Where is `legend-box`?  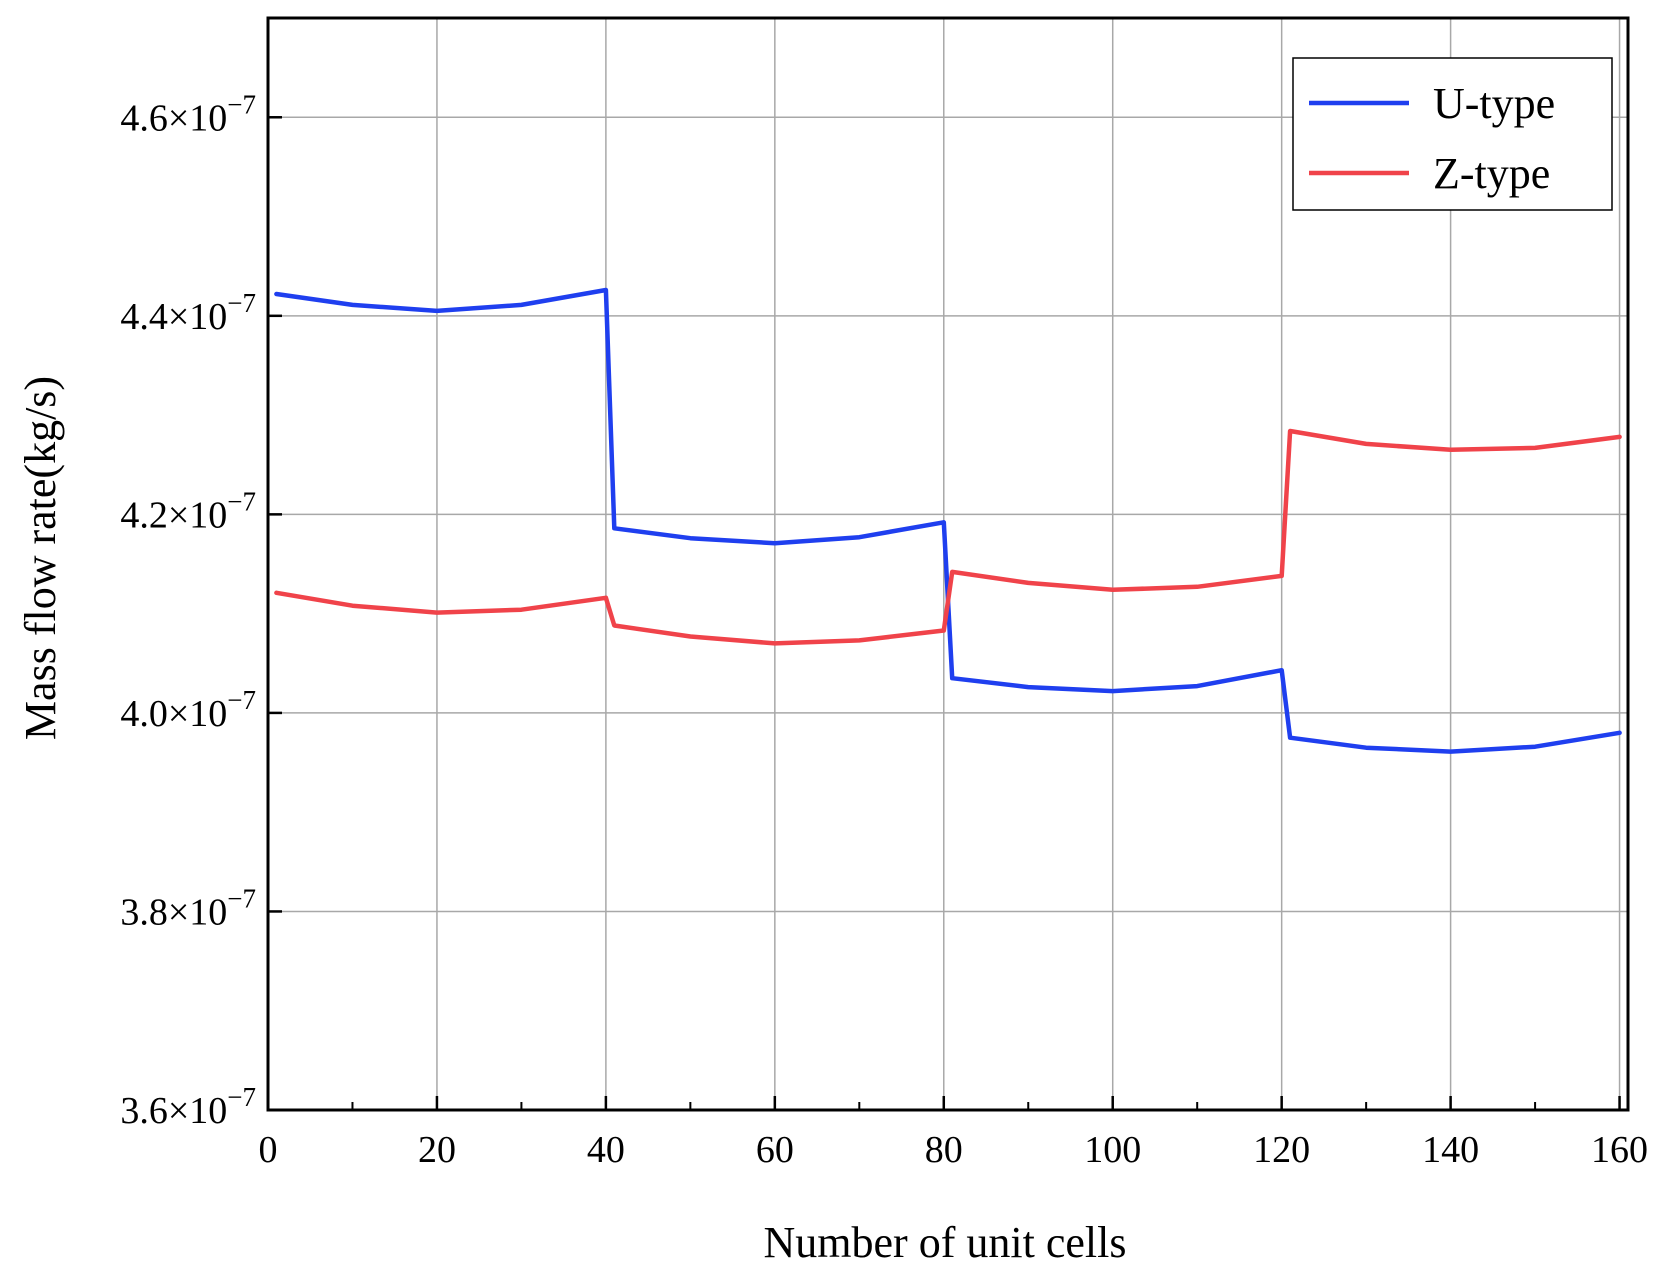
legend-box is located at coordinates (1452, 134).